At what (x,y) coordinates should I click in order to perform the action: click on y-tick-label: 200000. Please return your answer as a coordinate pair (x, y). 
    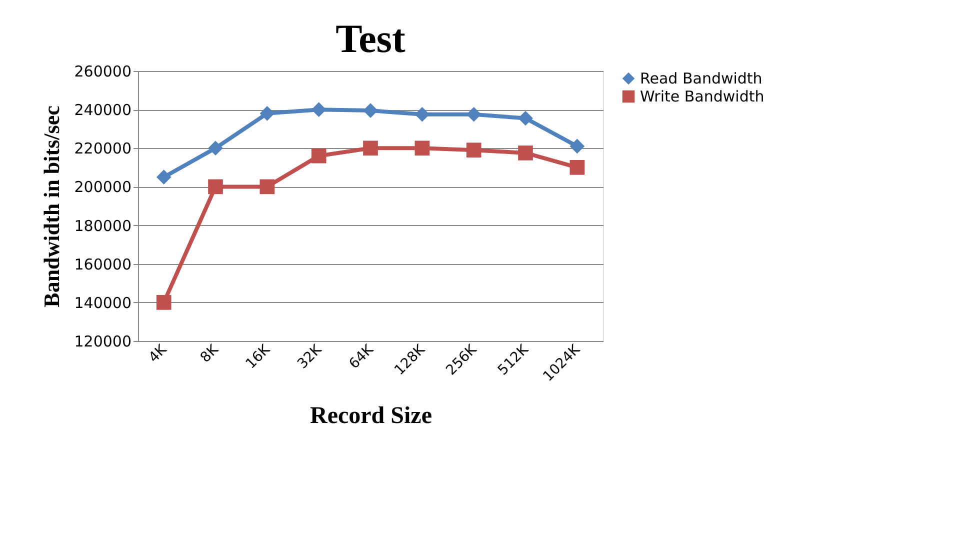
    Looking at the image, I should click on (103, 187).